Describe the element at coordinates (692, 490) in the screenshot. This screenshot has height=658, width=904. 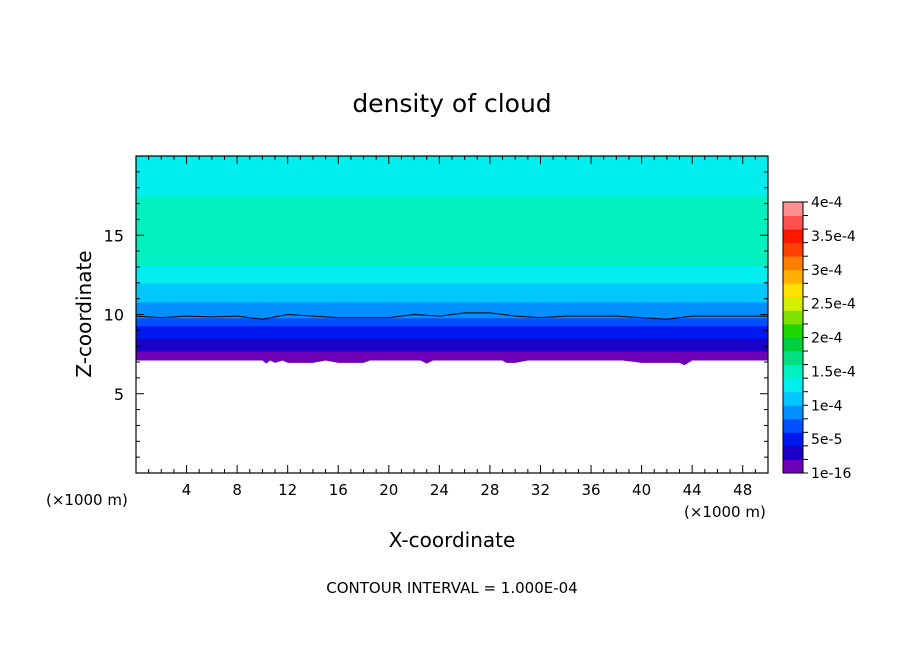
I see `x-tick-label: 44` at that location.